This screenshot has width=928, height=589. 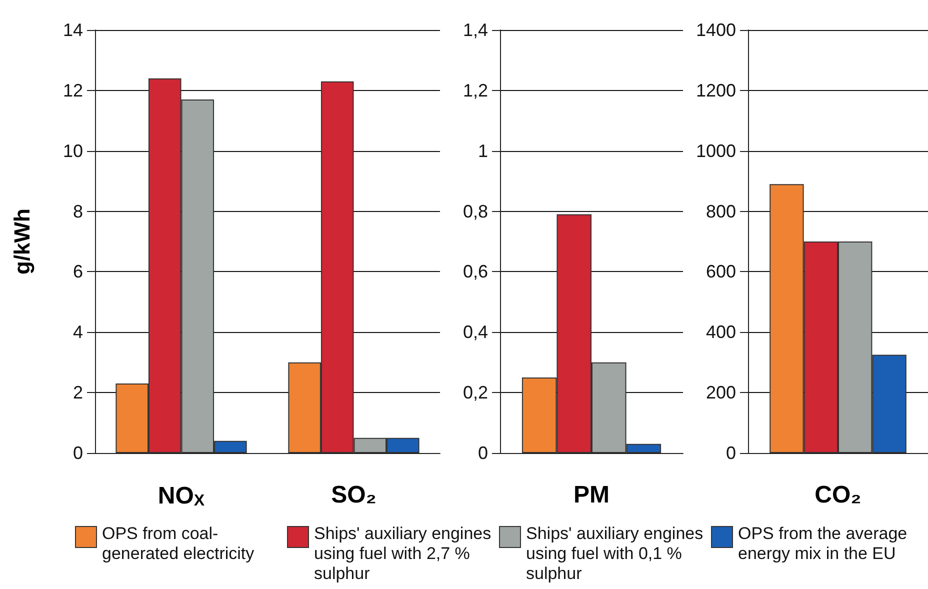 I want to click on y-tick-label: 600, so click(x=721, y=272).